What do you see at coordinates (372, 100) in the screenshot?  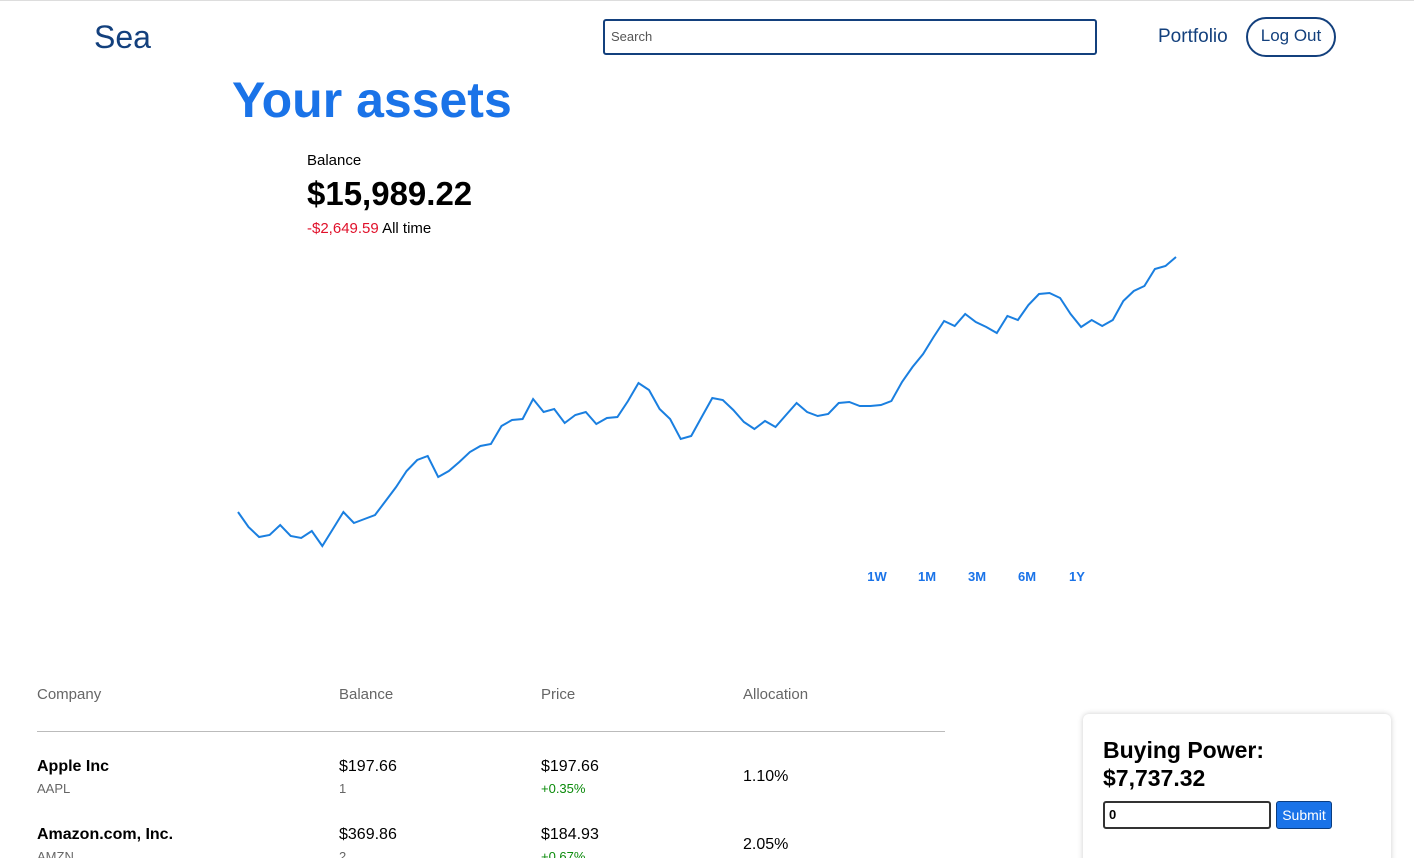 I see `page-title: Your assets` at bounding box center [372, 100].